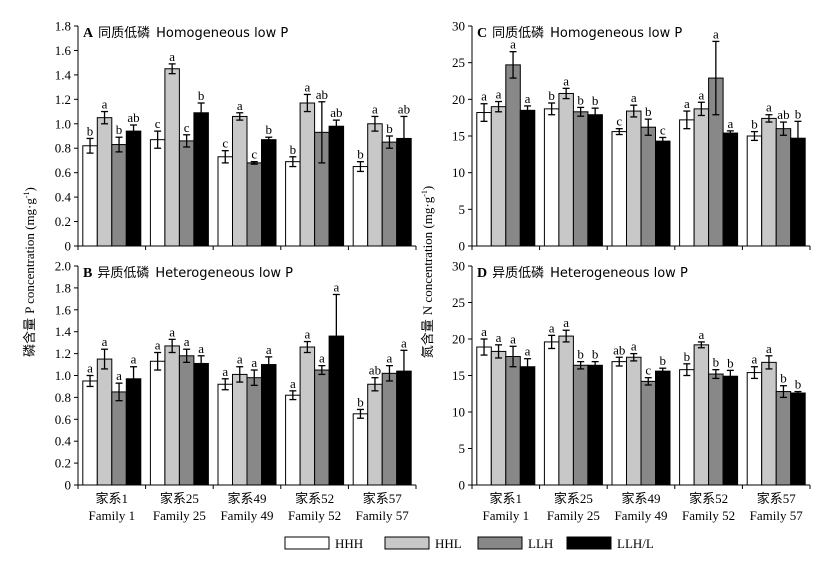  Describe the element at coordinates (323, 543) in the screenshot. I see `legend-item: HHH` at that location.